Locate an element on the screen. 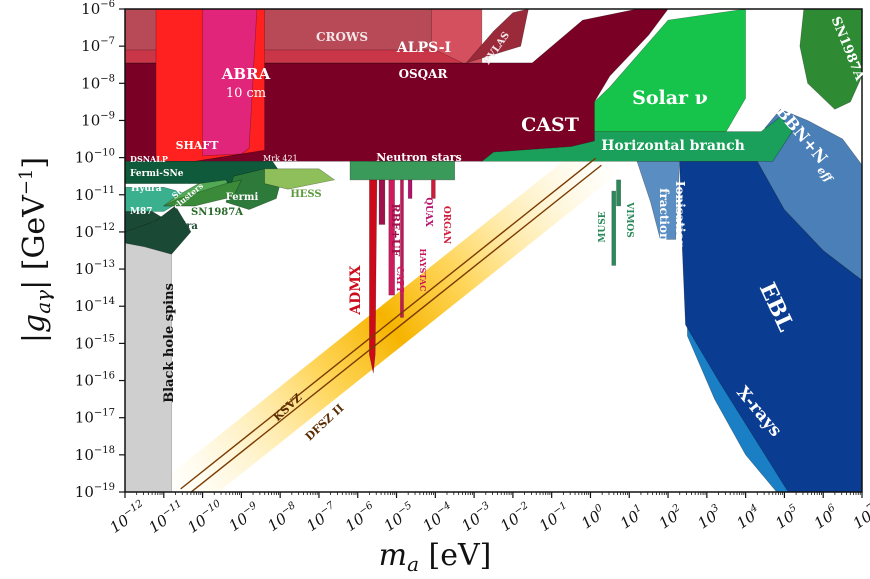 The width and height of the screenshot is (870, 579). region-hess is located at coordinates (300, 179).